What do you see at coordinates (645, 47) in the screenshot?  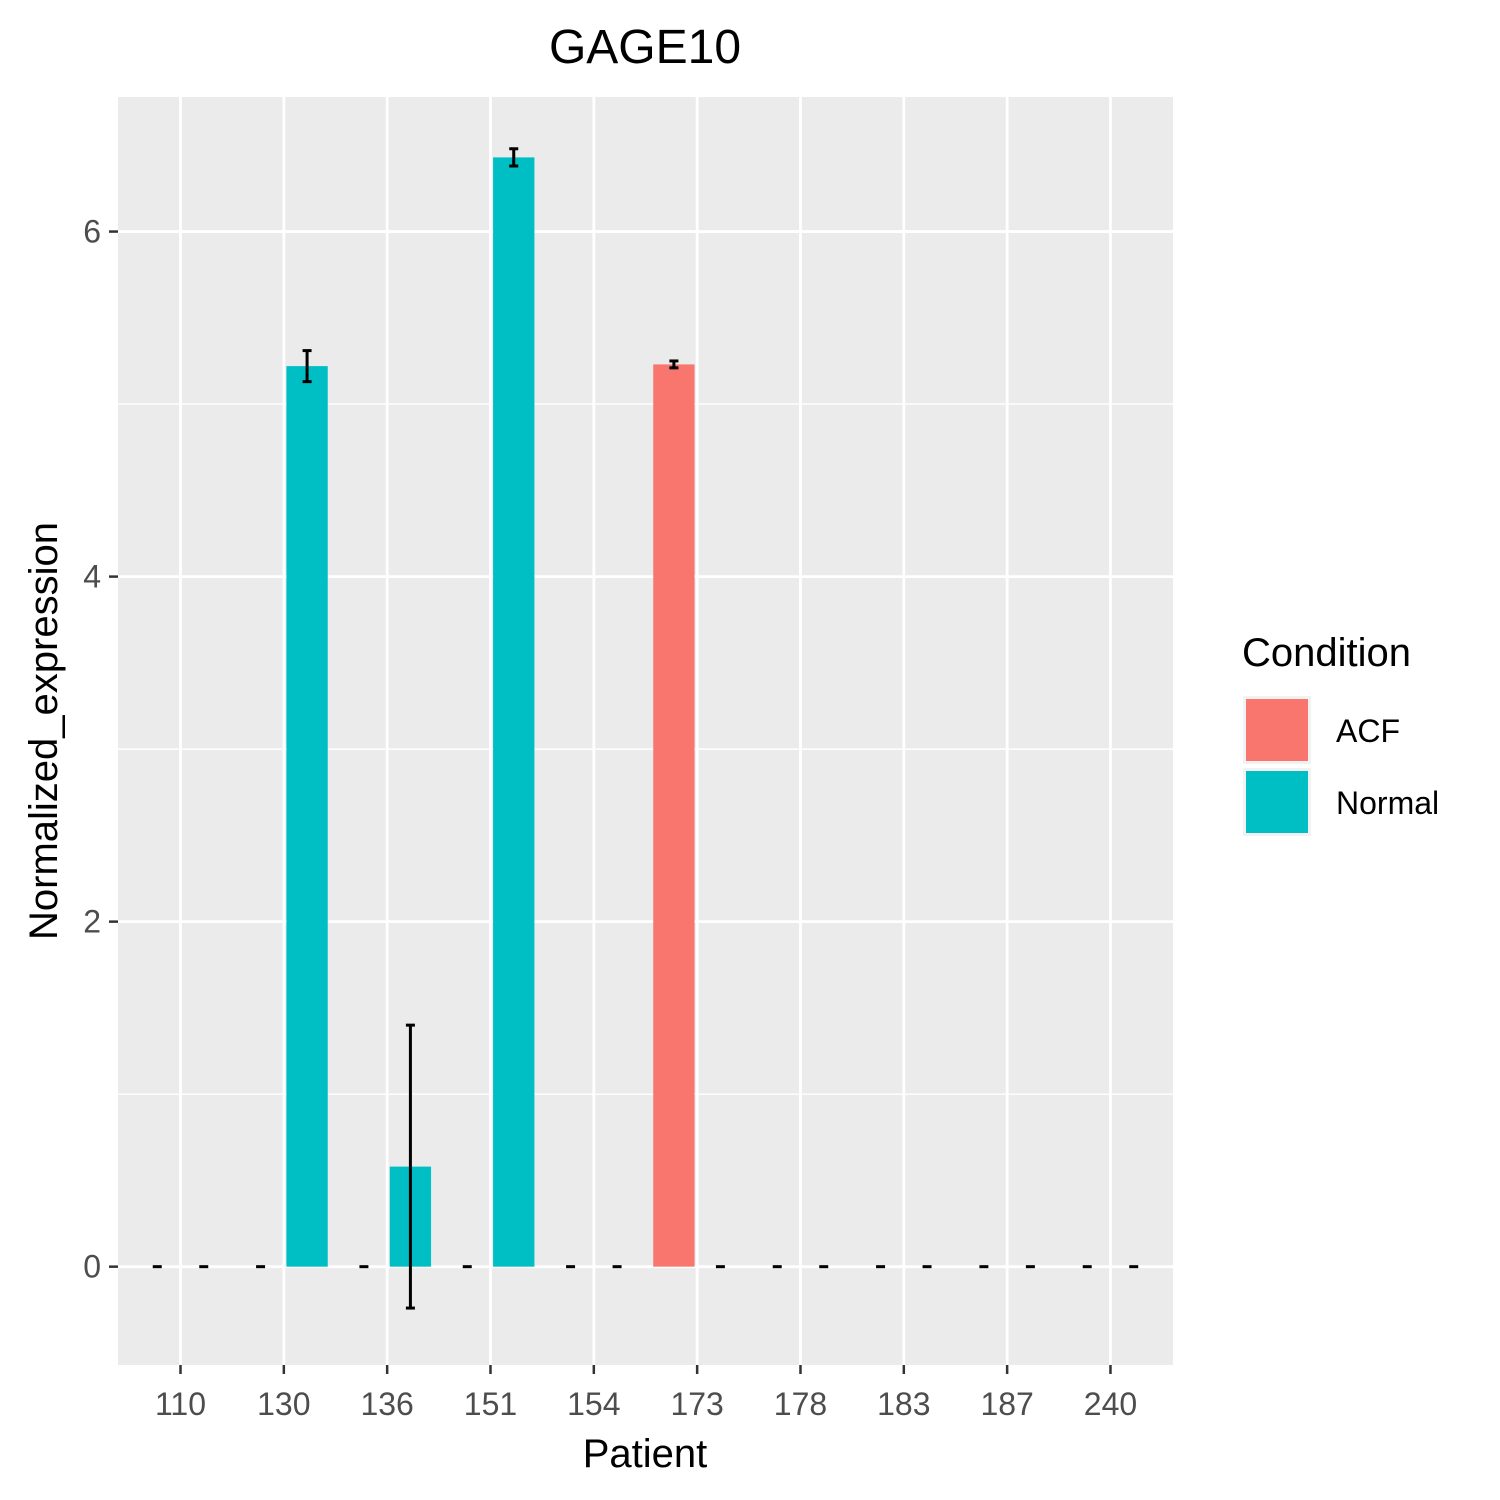 I see `chart-title: GAGE10` at bounding box center [645, 47].